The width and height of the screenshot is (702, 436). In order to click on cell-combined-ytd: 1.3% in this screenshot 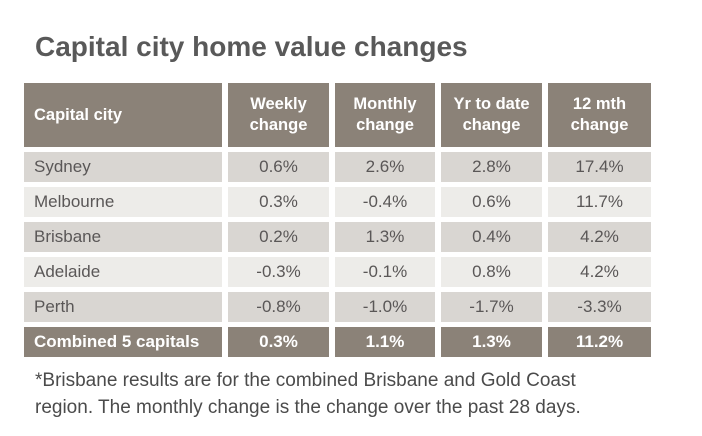, I will do `click(491, 342)`.